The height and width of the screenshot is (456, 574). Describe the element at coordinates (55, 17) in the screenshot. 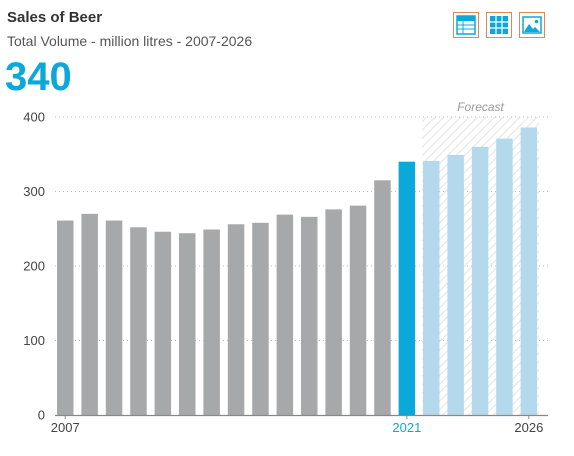

I see `chart-title: Sales of Beer` at that location.